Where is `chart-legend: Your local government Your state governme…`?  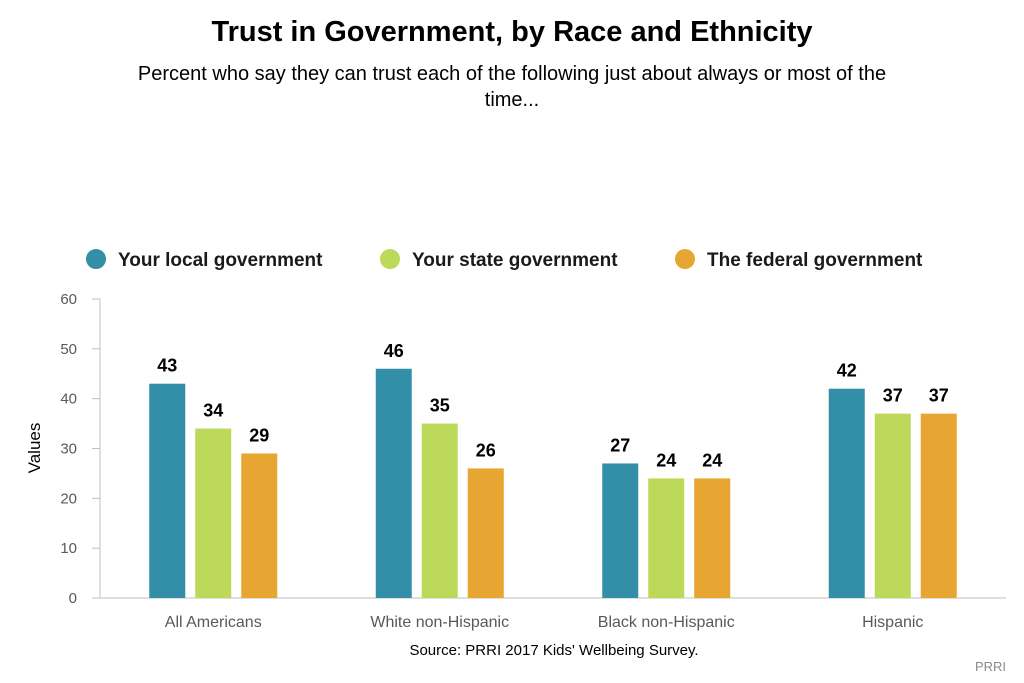 chart-legend: Your local government Your state governme… is located at coordinates (504, 260).